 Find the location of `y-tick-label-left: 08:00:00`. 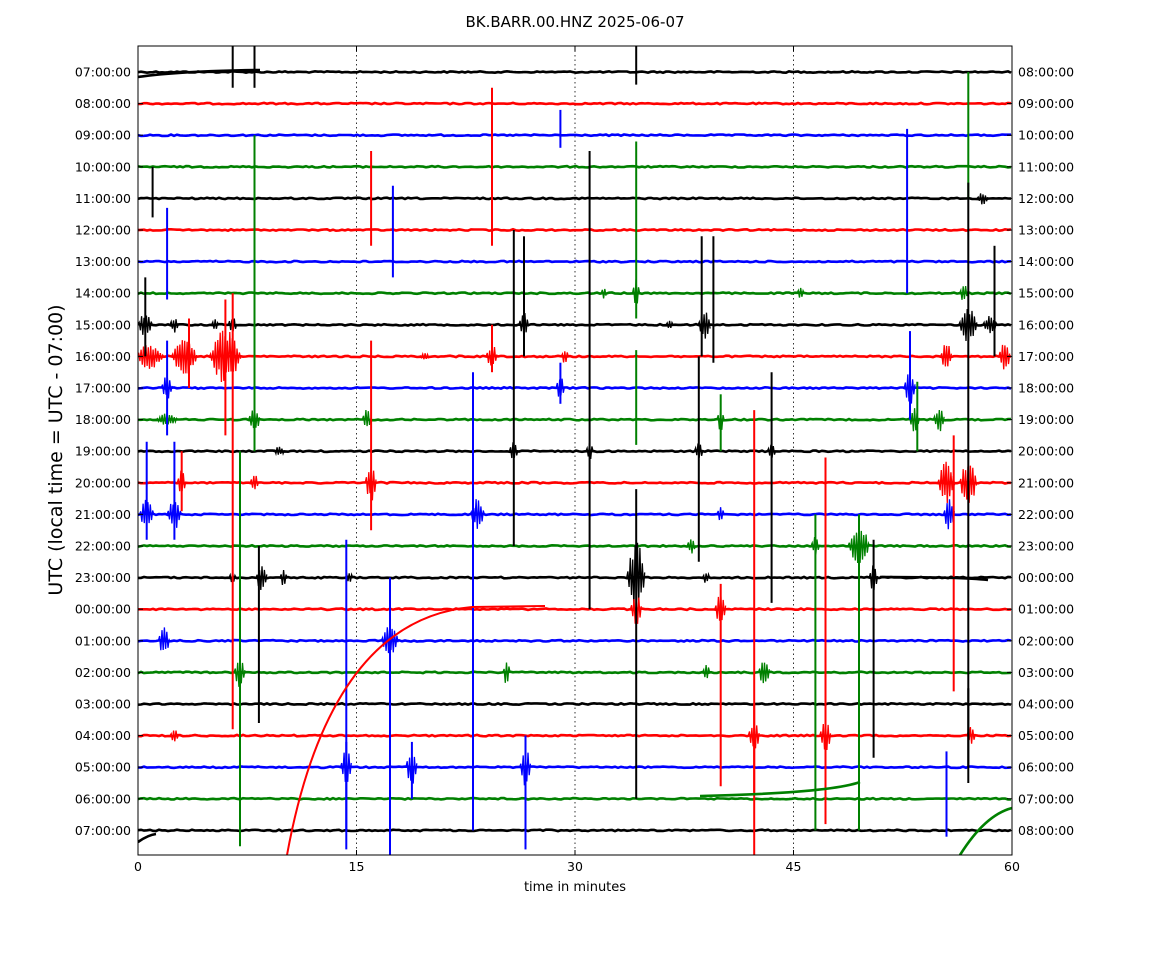

y-tick-label-left: 08:00:00 is located at coordinates (103, 103).